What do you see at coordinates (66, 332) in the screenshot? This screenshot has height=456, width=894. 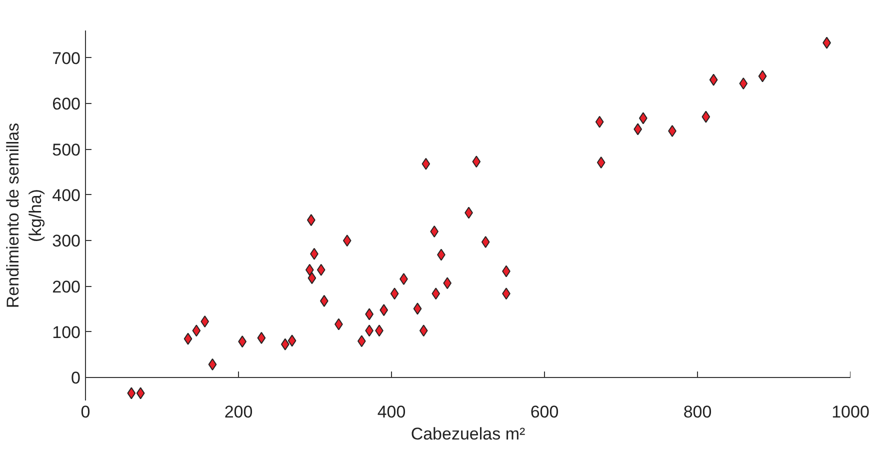 I see `y-tick-label: 100` at bounding box center [66, 332].